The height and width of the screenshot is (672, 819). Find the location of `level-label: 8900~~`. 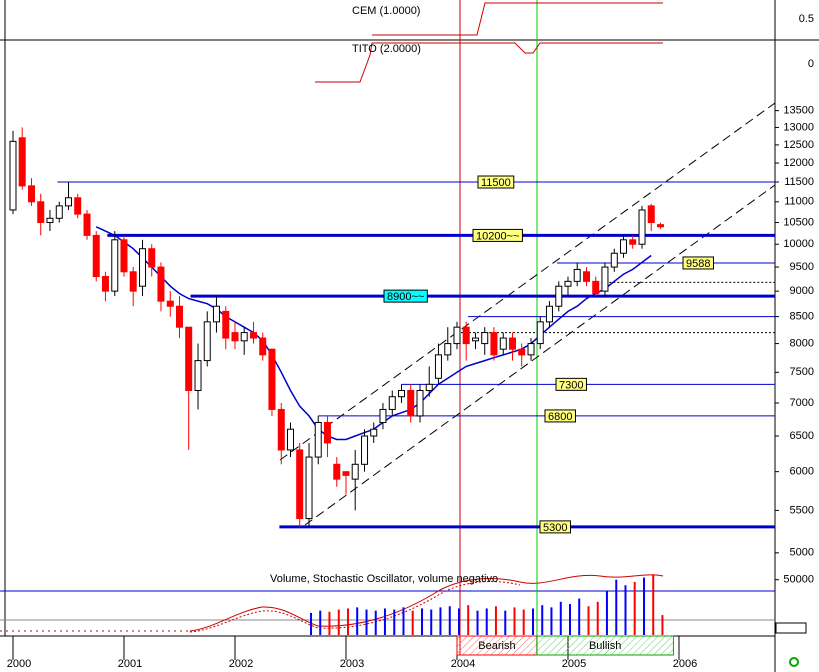

level-label: 8900~~ is located at coordinates (405, 297).